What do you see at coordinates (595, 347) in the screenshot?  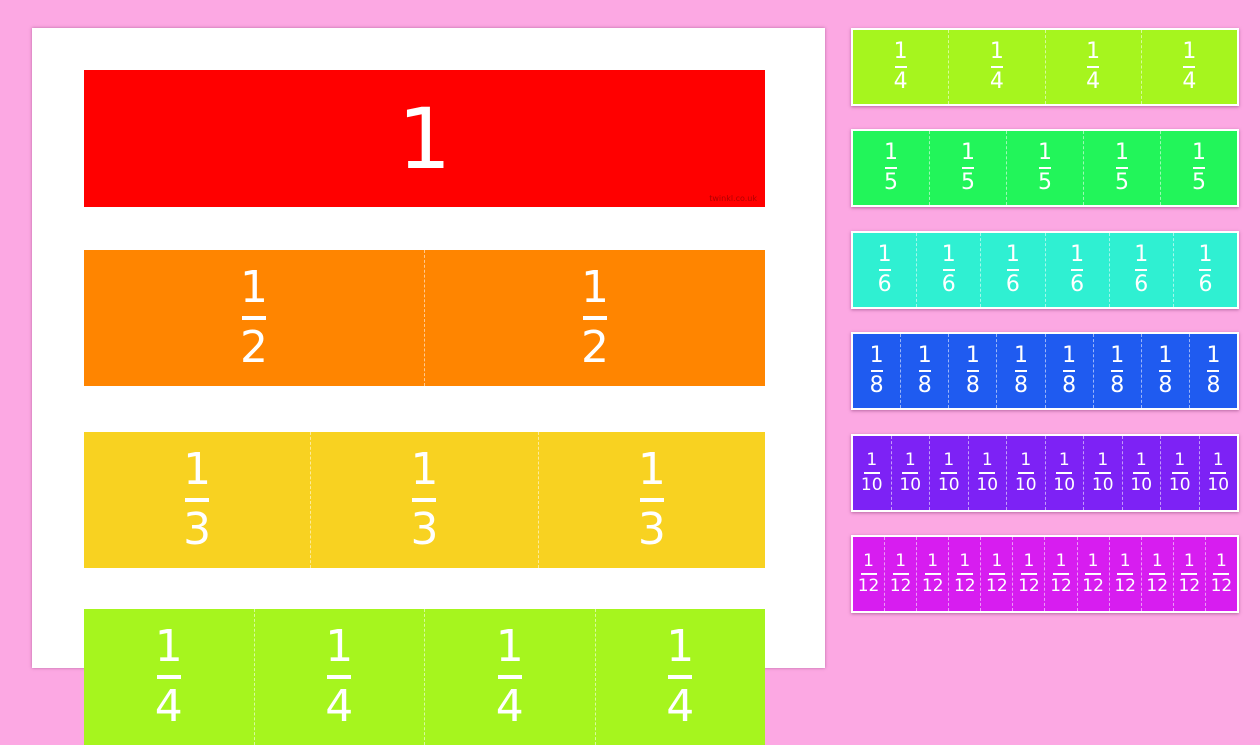 I see `denominator: 2` at bounding box center [595, 347].